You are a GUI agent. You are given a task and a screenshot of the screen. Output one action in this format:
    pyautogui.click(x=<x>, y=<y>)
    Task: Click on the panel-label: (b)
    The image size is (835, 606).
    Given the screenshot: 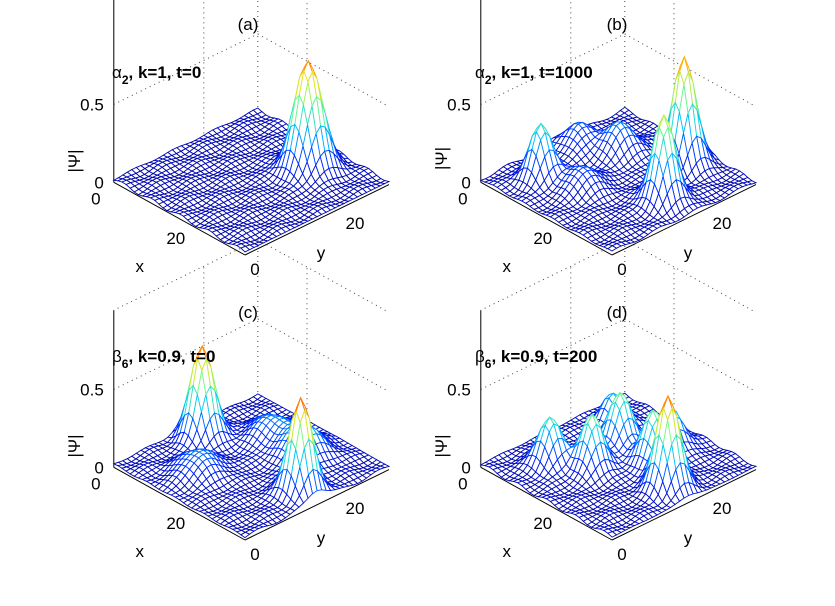 What is the action you would take?
    pyautogui.click(x=617, y=24)
    